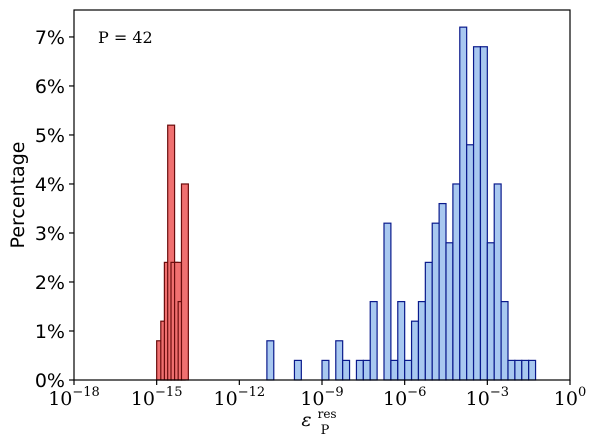 The width and height of the screenshot is (594, 445). What do you see at coordinates (504, 340) in the screenshot?
I see `histogram-bar-s1-b25` at bounding box center [504, 340].